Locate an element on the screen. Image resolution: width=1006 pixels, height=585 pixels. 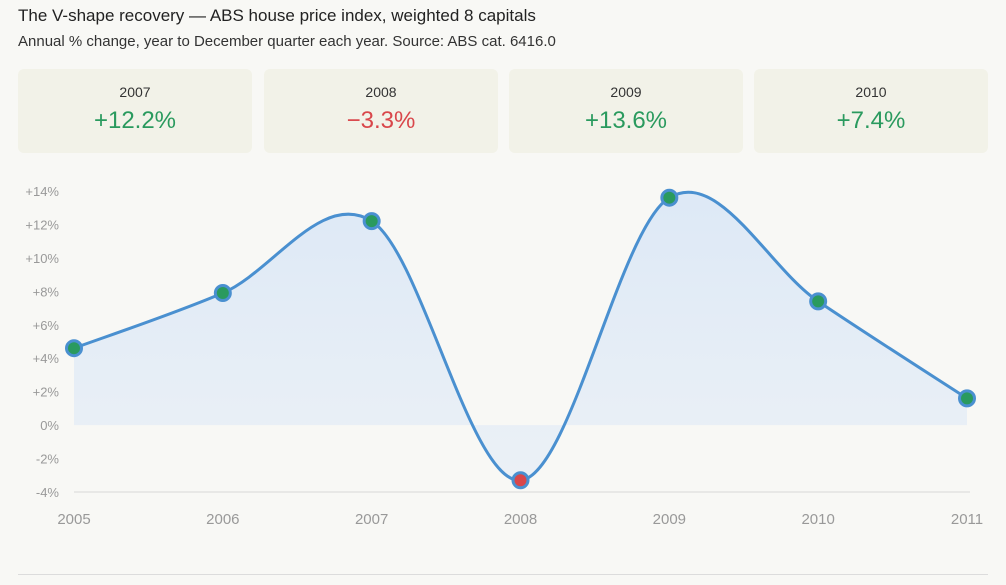
summary-card-2008: 2008 −3.3% is located at coordinates (381, 111).